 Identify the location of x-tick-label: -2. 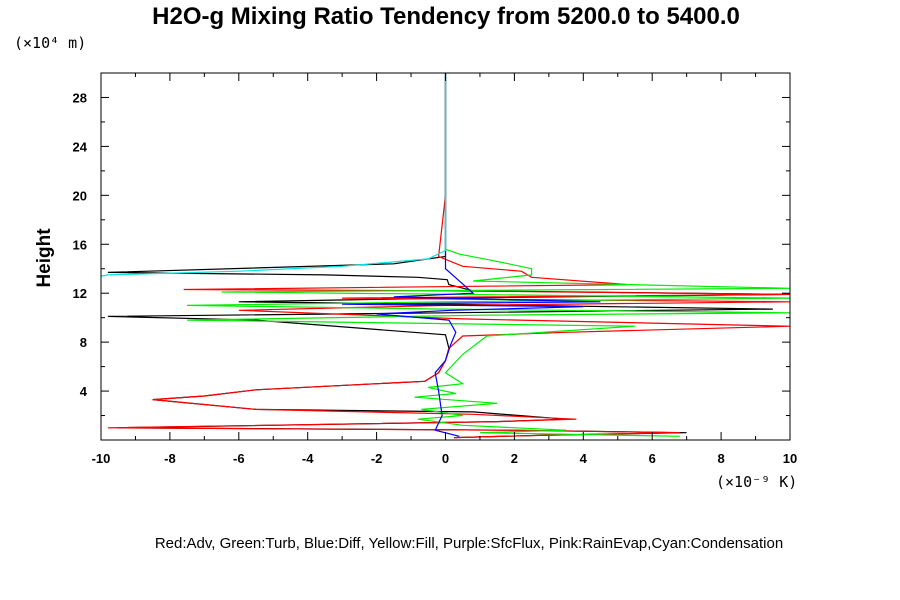
(377, 458).